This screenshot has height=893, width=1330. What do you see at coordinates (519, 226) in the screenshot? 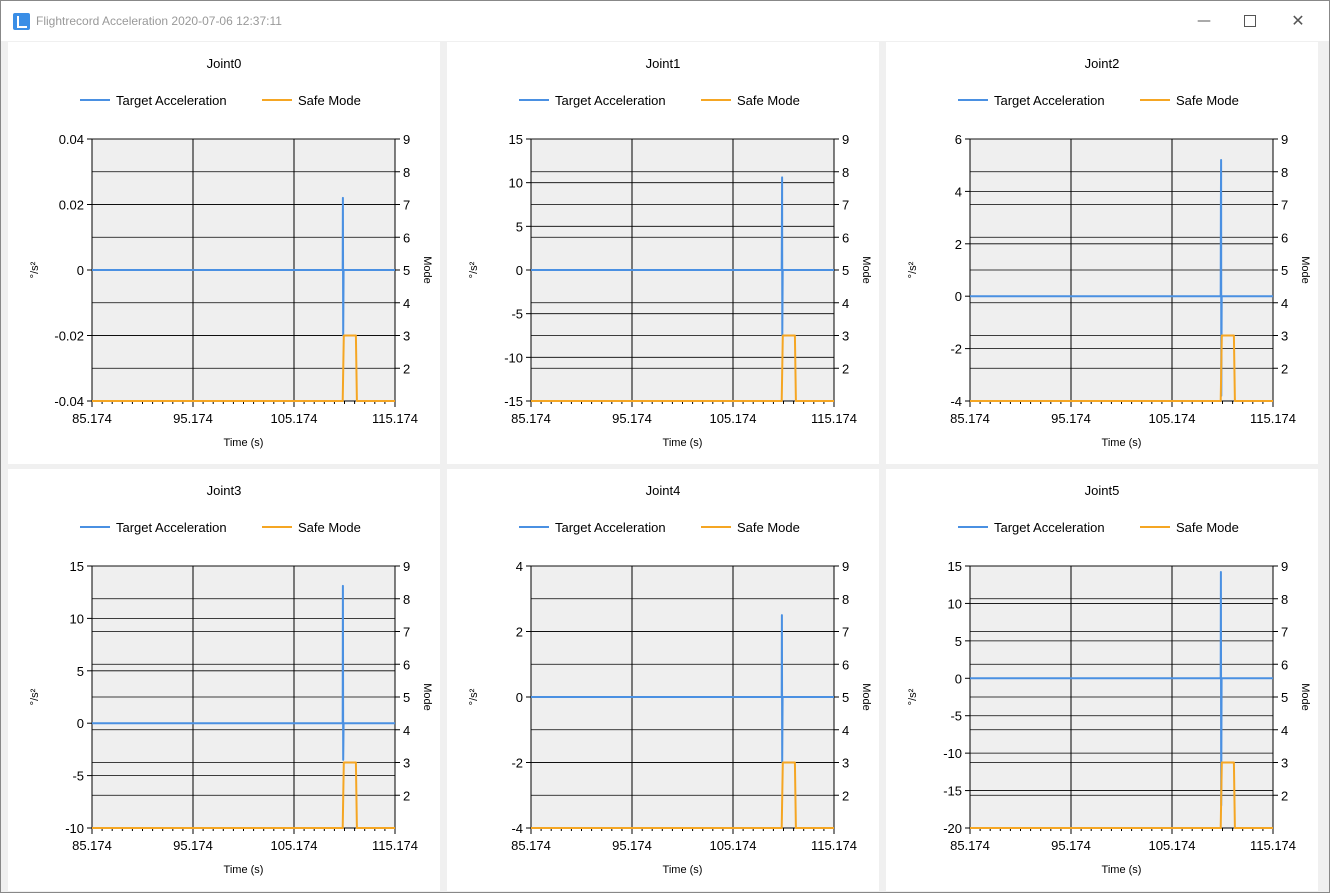
I see `y-tick-label: 5` at bounding box center [519, 226].